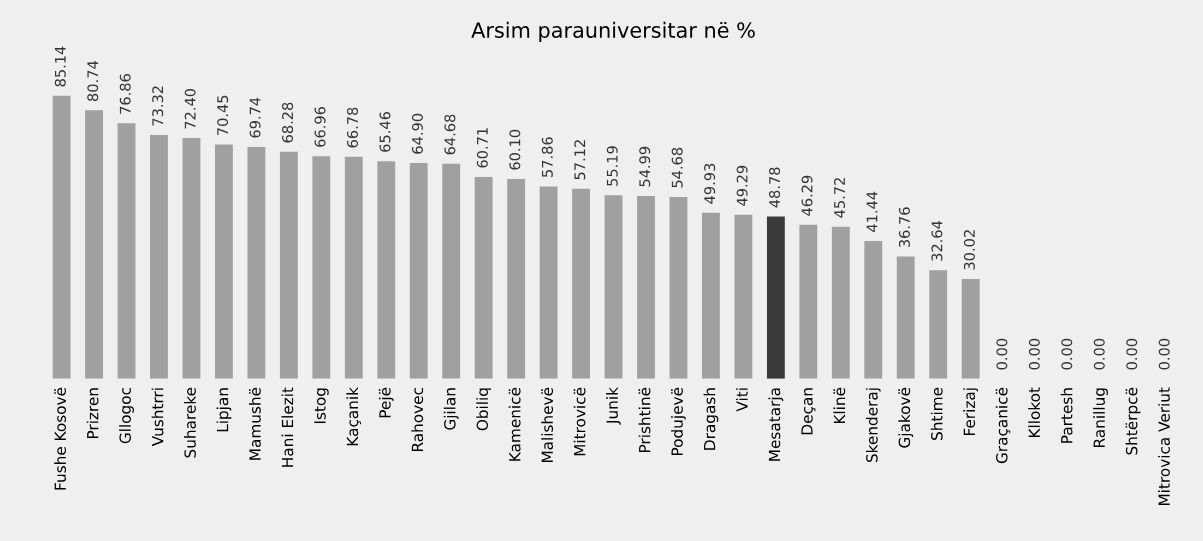 This screenshot has width=1203, height=541. What do you see at coordinates (547, 425) in the screenshot?
I see `x-tick-label: Malishevë` at bounding box center [547, 425].